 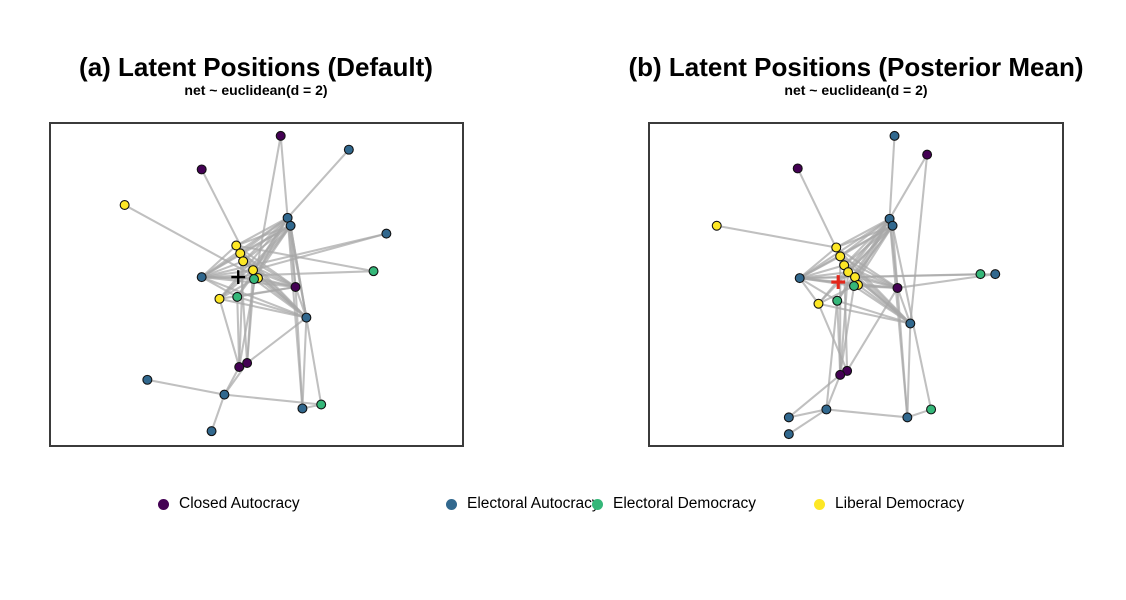 I want to click on legend-item-electoral-democracy: Electoral Democracy, so click(x=674, y=504).